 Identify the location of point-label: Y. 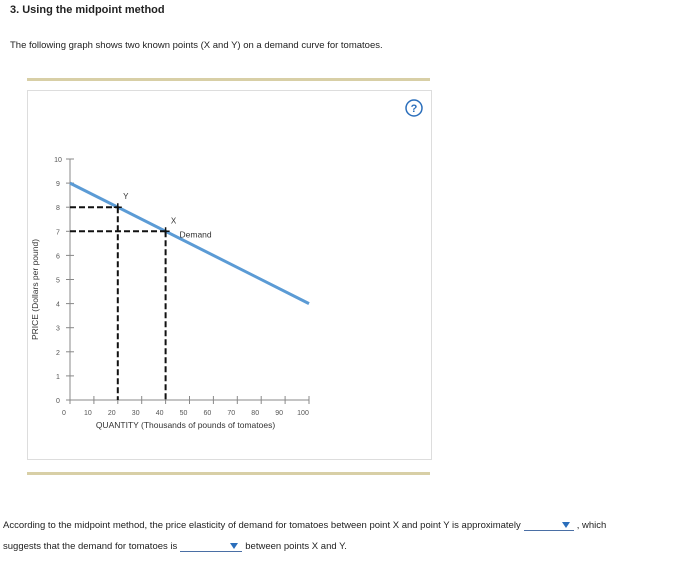
(126, 196).